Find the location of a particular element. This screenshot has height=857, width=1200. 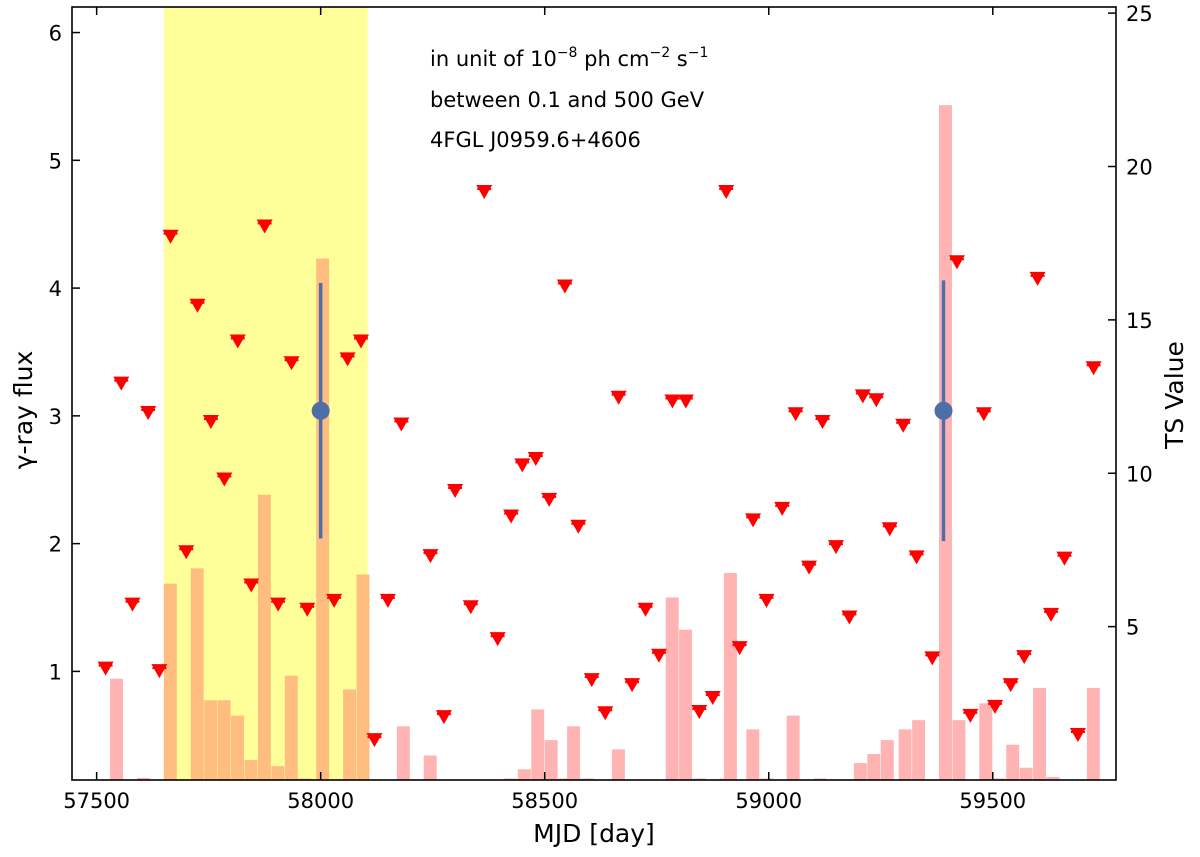

y-axis-left-title: γ-ray flux is located at coordinates (23, 410).